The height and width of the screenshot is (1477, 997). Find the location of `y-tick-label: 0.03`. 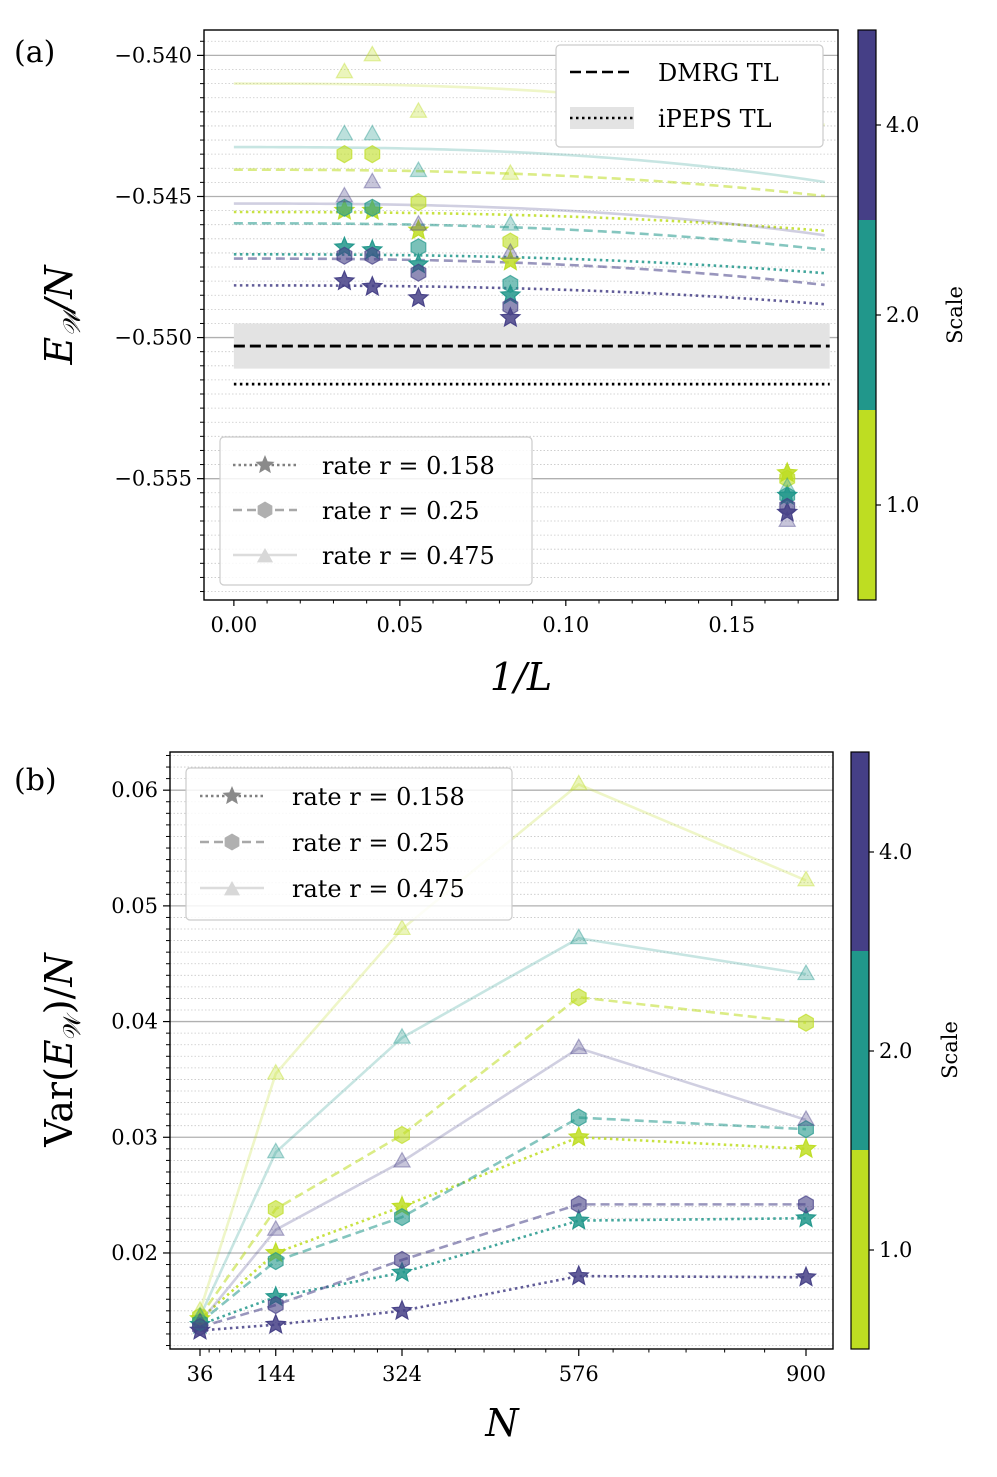

y-tick-label: 0.03 is located at coordinates (134, 1137).